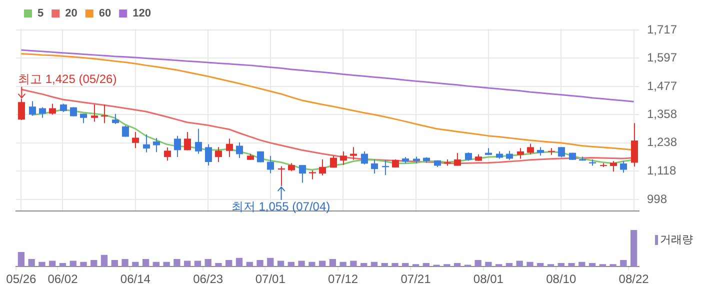 The width and height of the screenshot is (701, 289). What do you see at coordinates (661, 171) in the screenshot?
I see `y-tick-label: 1,118` at bounding box center [661, 171].